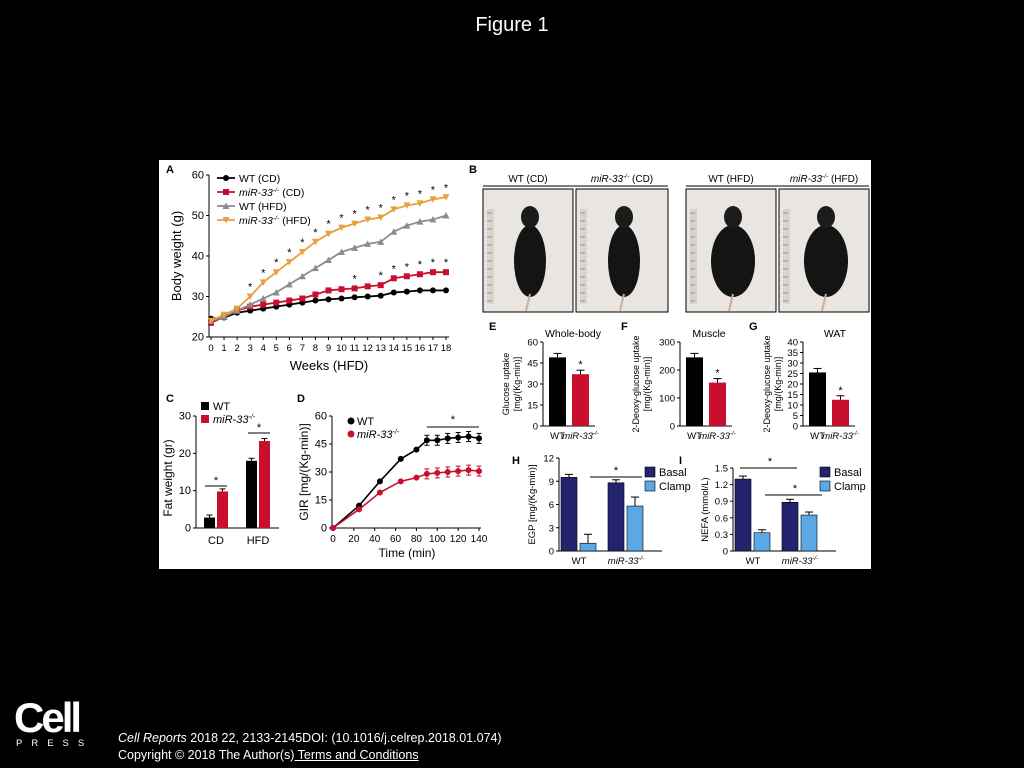  I want to click on panel-d-legend-marker-wt, so click(351, 421).